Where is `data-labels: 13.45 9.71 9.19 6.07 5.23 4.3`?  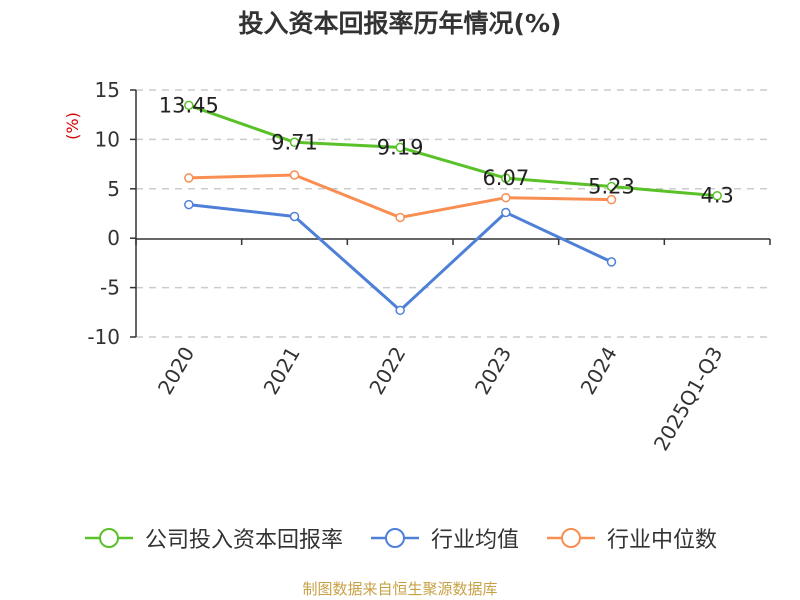
data-labels: 13.45 9.71 9.19 6.07 5.23 4.3 is located at coordinates (446, 150).